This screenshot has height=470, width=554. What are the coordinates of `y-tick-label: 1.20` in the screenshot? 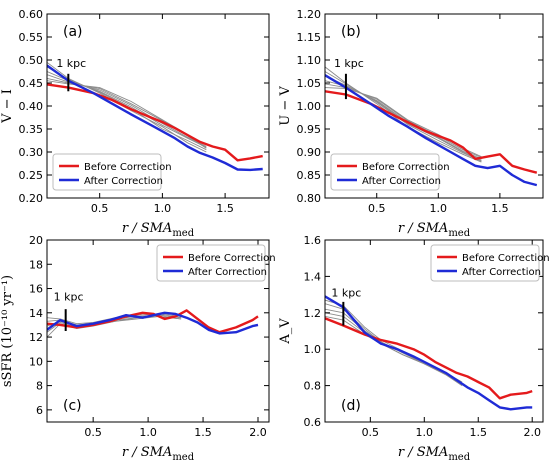 It's located at (309, 14).